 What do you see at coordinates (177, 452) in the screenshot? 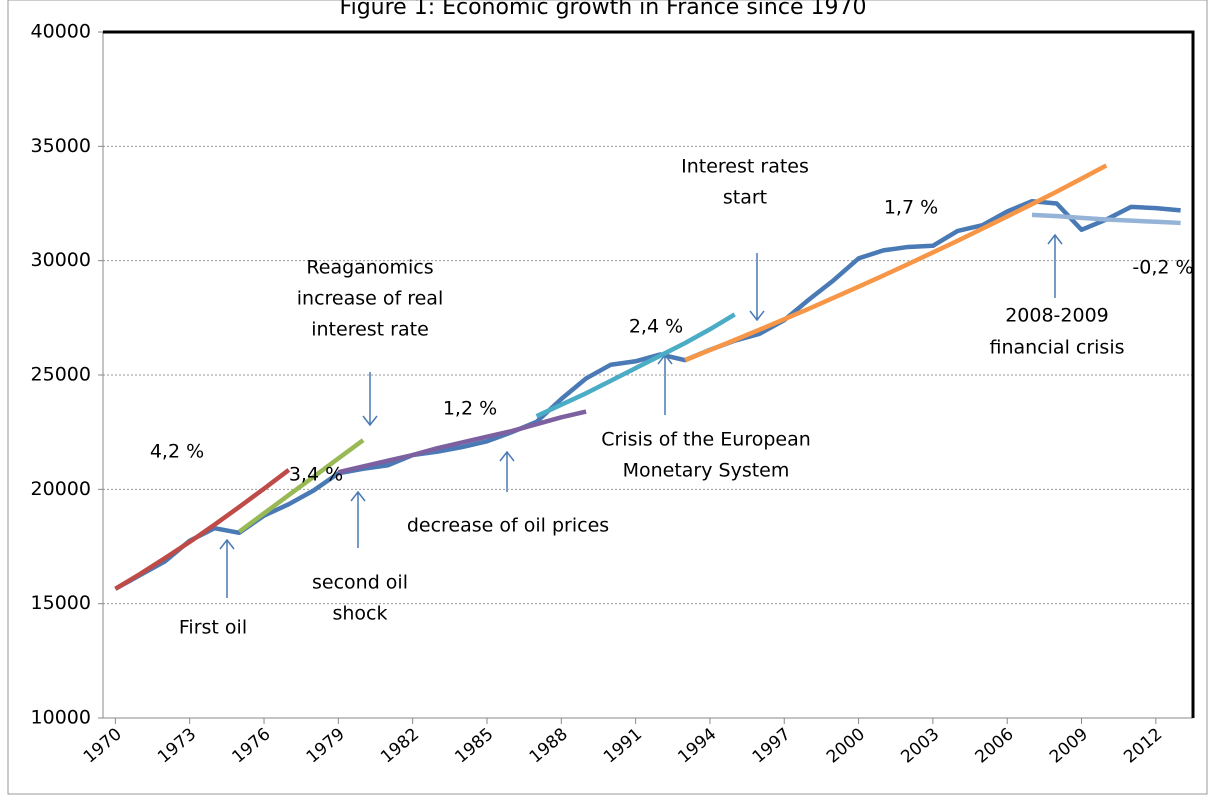
I see `annotation: 4,2 %` at bounding box center [177, 452].